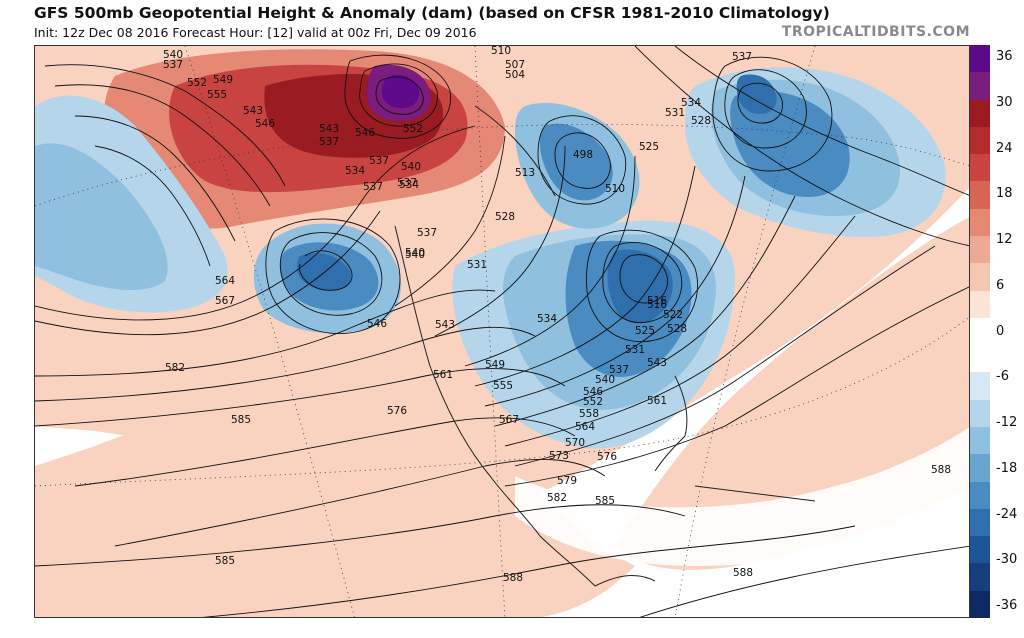 Image resolution: width=1024 pixels, height=638 pixels. I want to click on contour-label: 516, so click(657, 301).